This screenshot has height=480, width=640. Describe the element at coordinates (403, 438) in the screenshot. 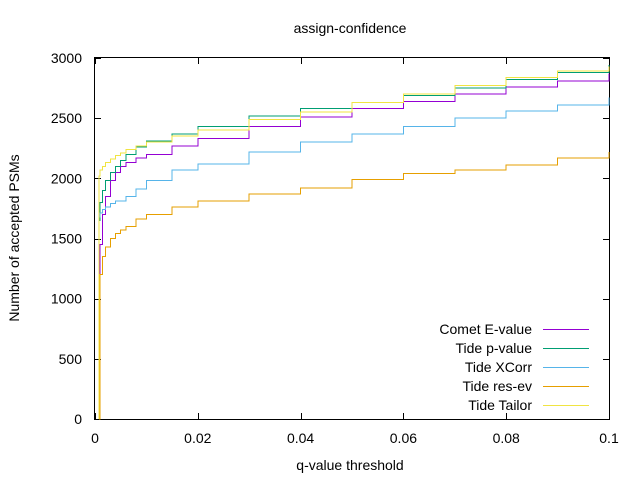

I see `x-tick-label: 0.06` at that location.